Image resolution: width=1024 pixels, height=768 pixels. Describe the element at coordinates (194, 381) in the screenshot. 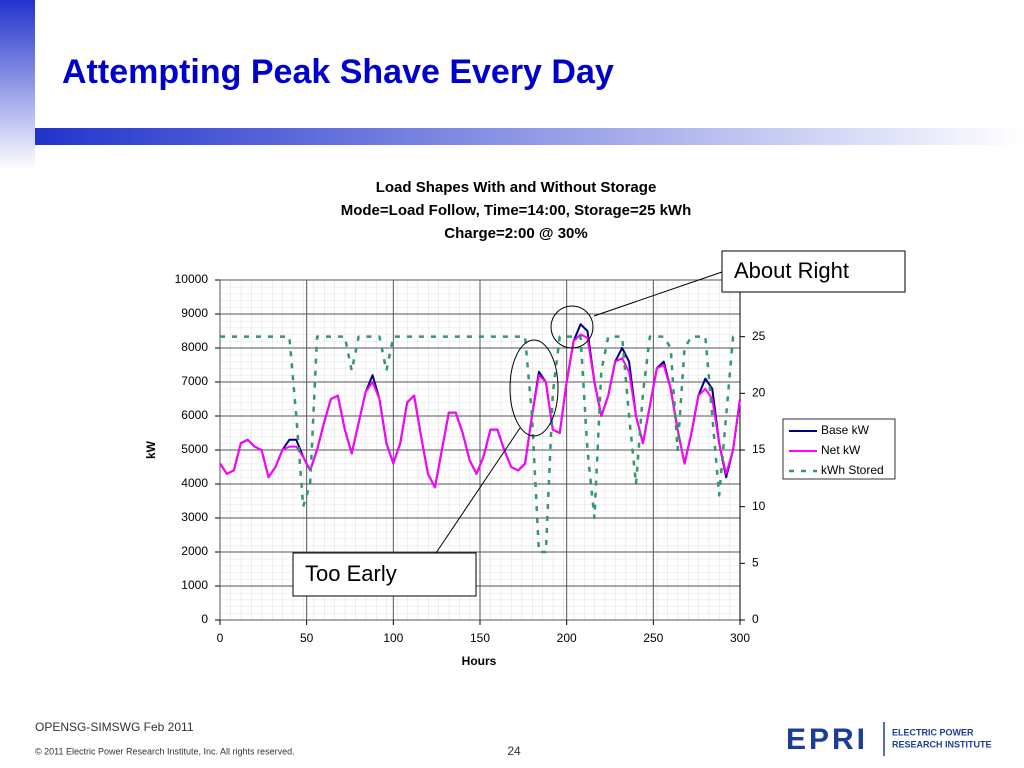

I see `y-tick-label: 7000` at that location.